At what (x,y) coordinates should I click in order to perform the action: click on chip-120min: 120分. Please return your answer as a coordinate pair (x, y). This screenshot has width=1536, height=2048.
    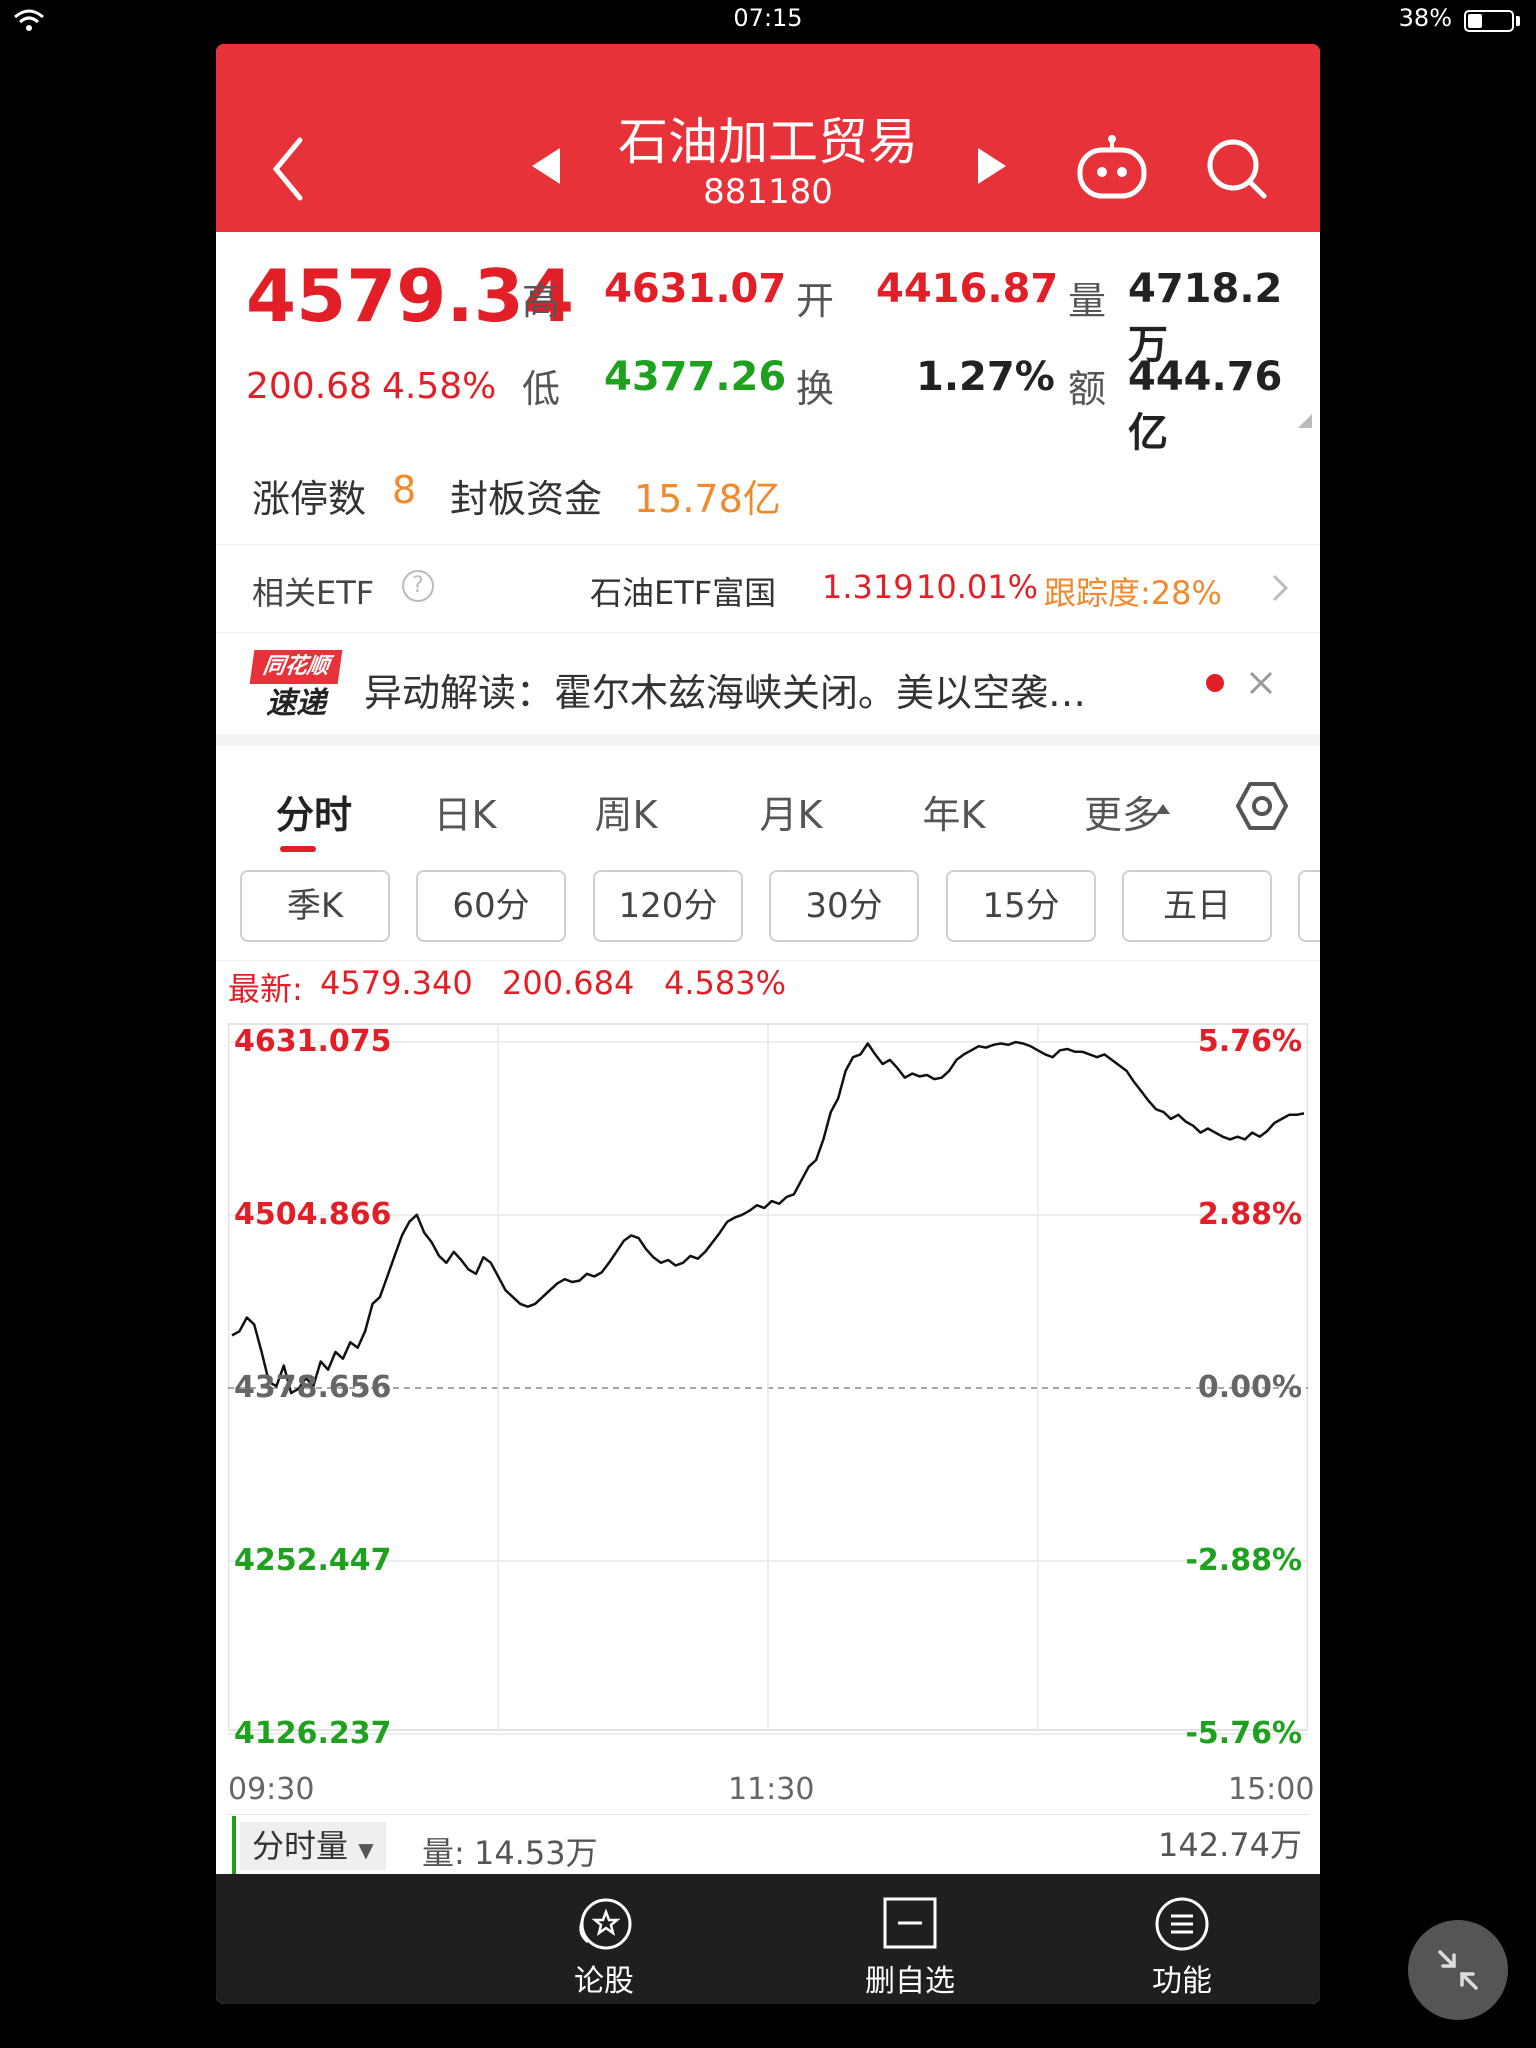
    Looking at the image, I should click on (668, 906).